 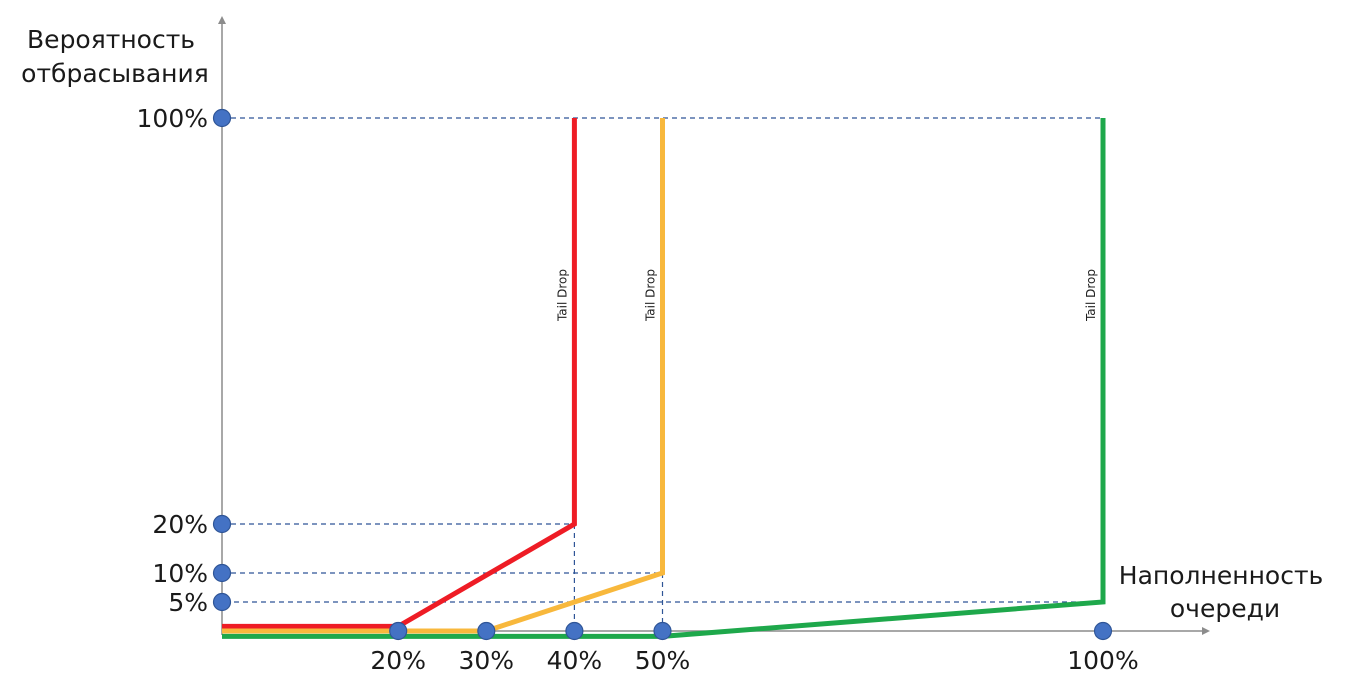 I want to click on tail-drop-annotations: Tail Drop Tail Drop Tail Drop, so click(x=826, y=295).